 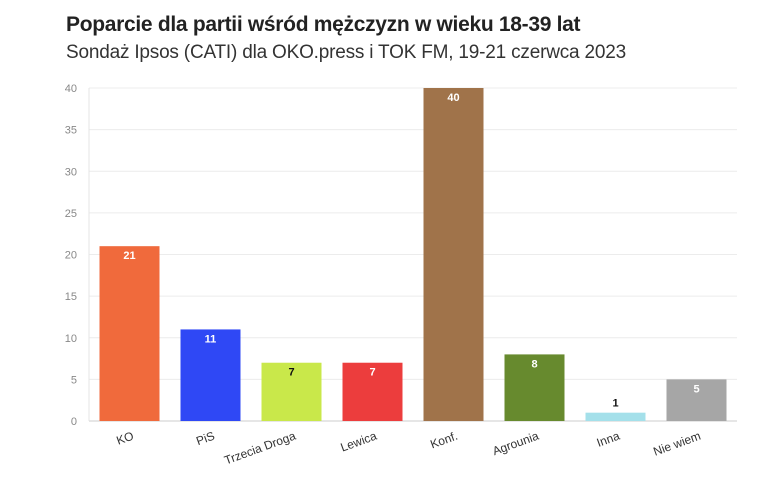 I want to click on y-tick-label: 5, so click(x=74, y=380).